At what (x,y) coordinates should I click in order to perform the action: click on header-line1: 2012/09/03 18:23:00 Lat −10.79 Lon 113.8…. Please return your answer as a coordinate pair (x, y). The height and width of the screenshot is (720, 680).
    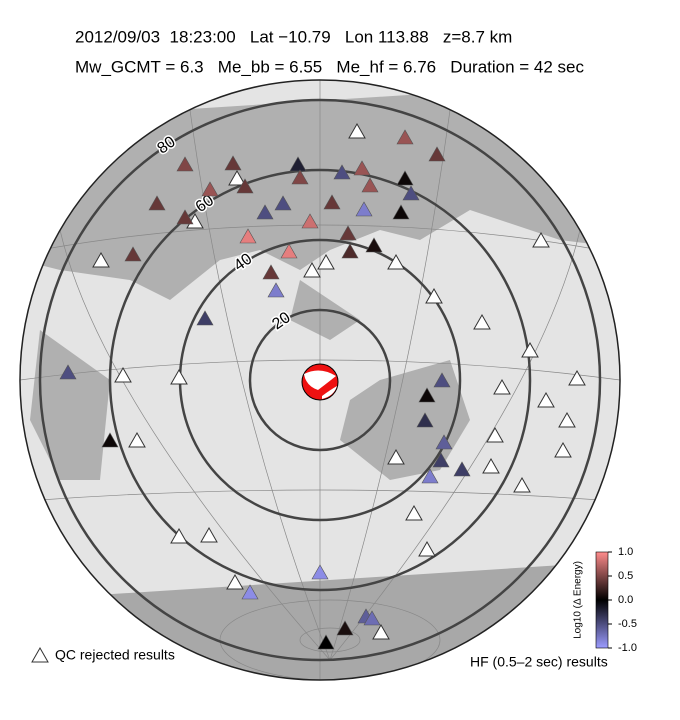
    Looking at the image, I should click on (293, 36).